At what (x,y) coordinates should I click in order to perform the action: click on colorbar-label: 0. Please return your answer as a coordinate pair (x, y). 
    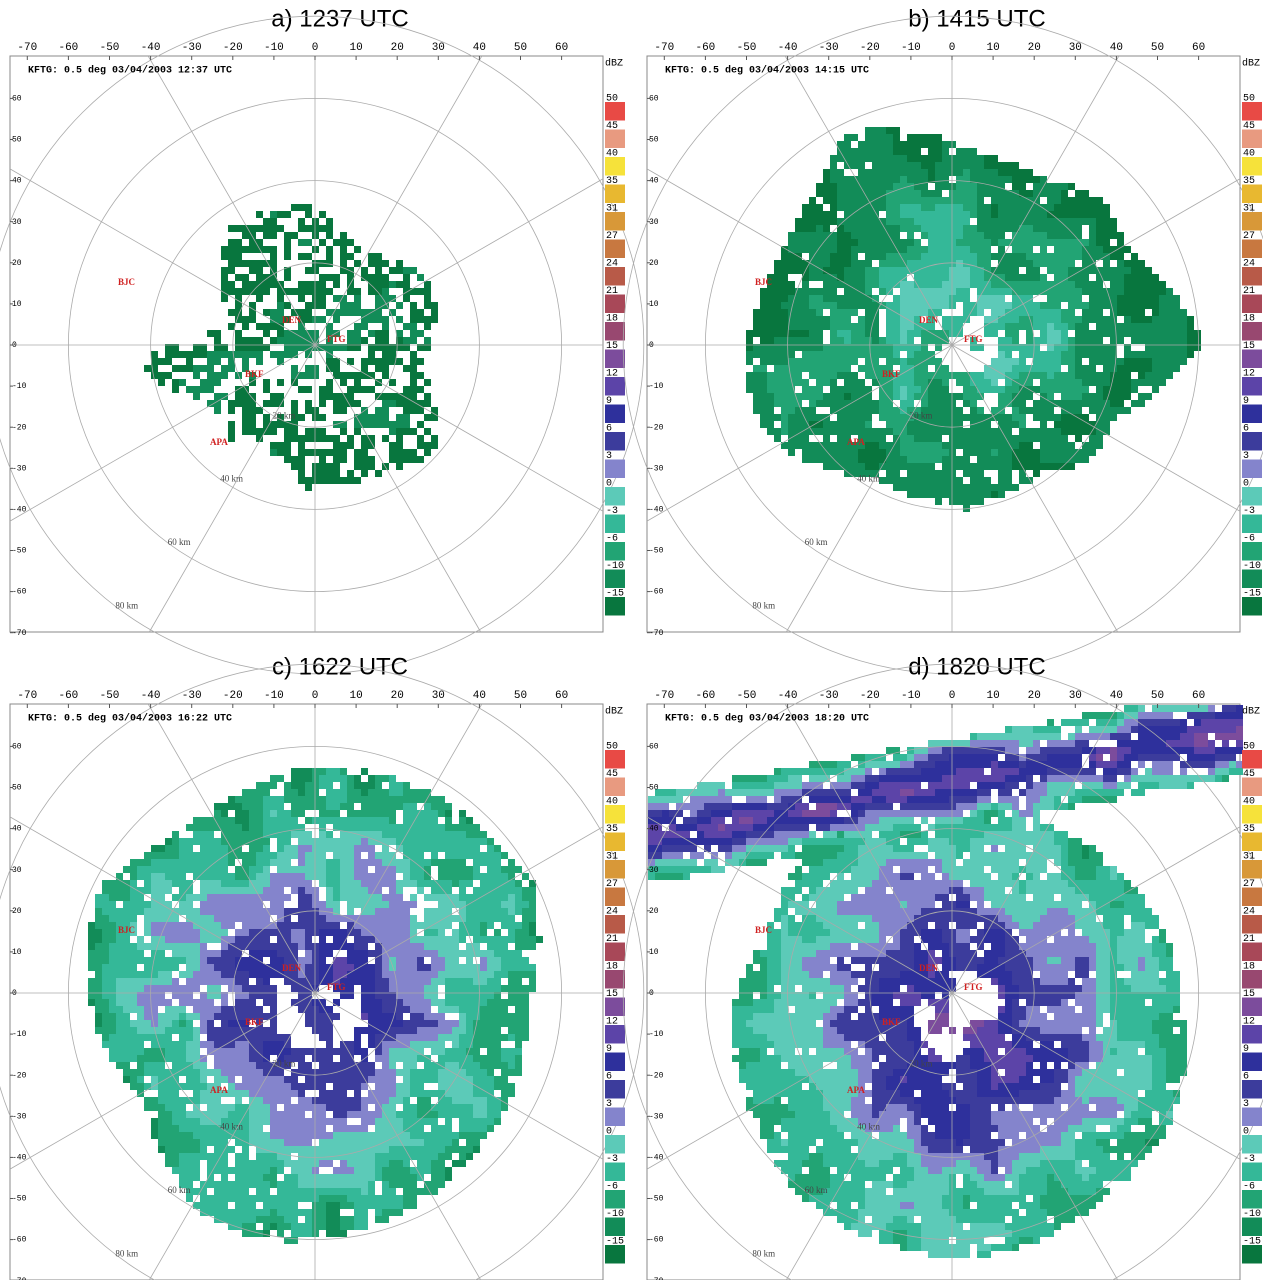
    Looking at the image, I should click on (1246, 484).